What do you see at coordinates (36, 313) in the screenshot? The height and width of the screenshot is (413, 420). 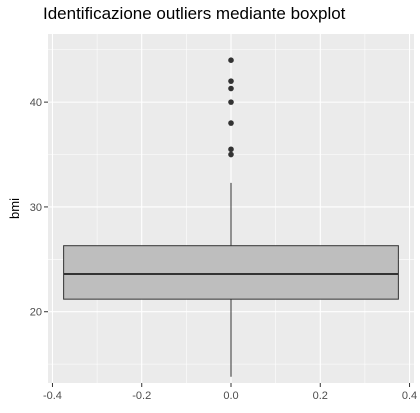 I see `y-tick-label: 20` at bounding box center [36, 313].